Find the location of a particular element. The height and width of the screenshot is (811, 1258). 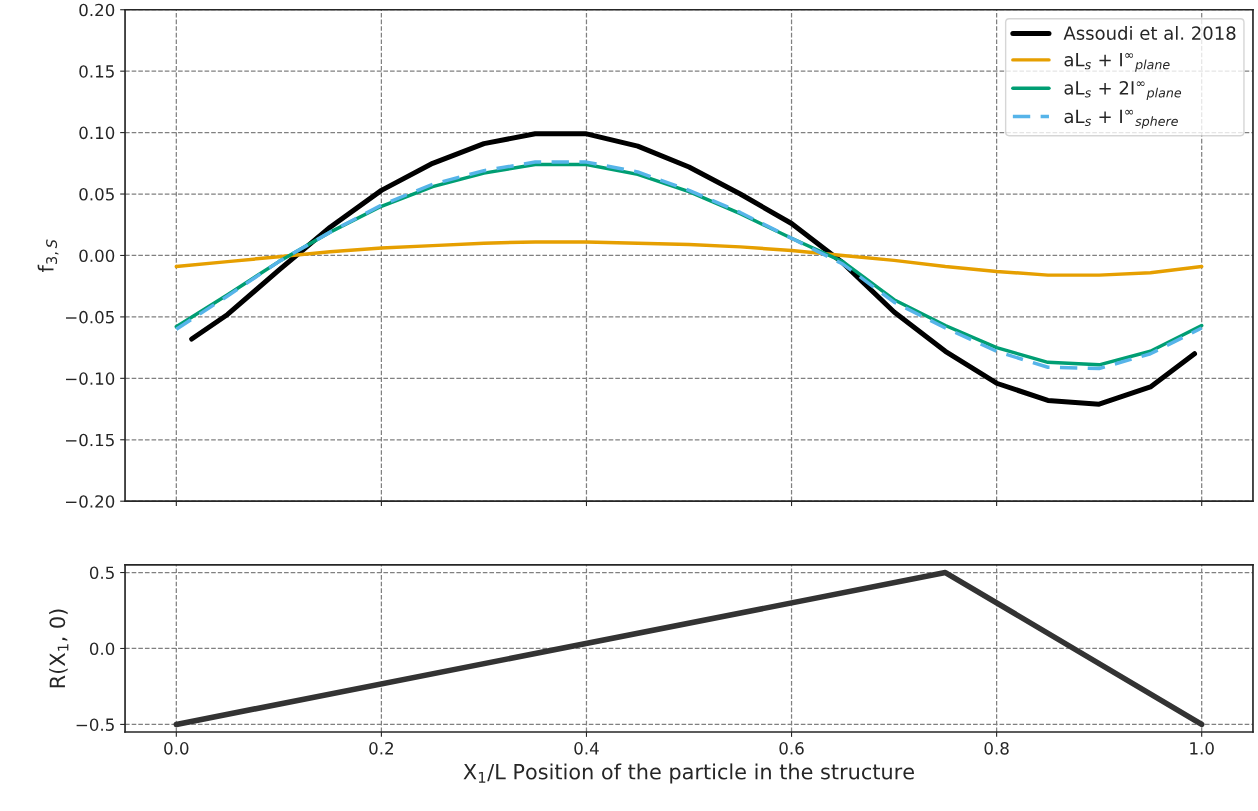

y-axis-title: f$_{3,S}$ is located at coordinates (48, 256).